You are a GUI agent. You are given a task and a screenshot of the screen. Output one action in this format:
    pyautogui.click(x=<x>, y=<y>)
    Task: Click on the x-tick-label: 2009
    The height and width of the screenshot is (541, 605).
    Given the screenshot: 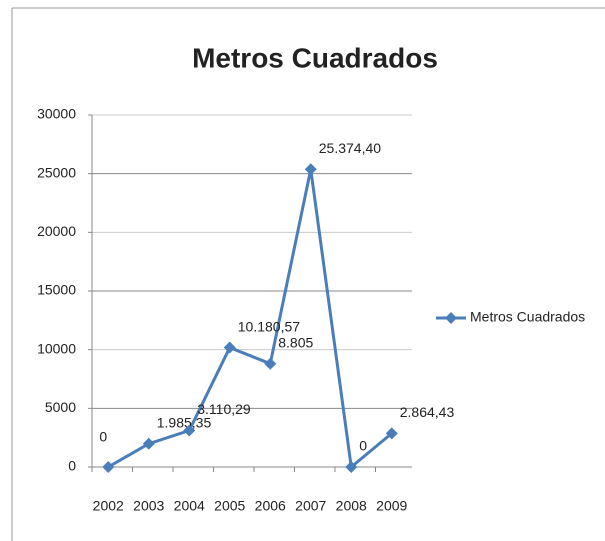 What is the action you would take?
    pyautogui.click(x=391, y=506)
    